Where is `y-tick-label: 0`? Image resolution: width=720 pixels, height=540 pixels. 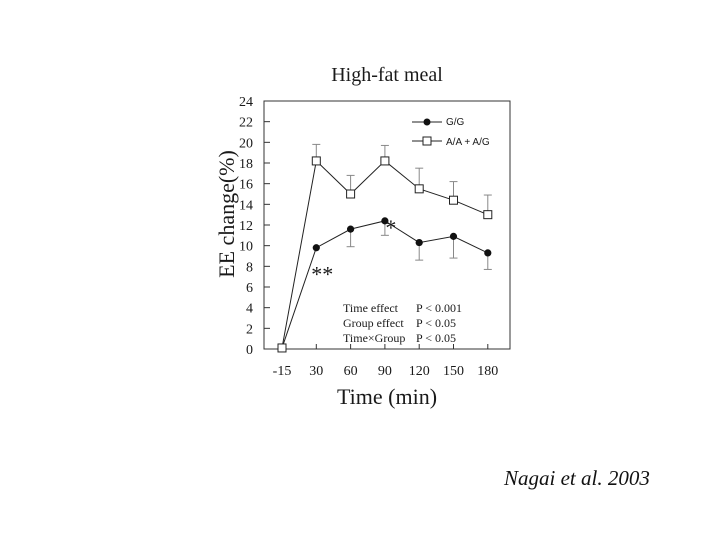
y-tick-label: 0 is located at coordinates (249, 350).